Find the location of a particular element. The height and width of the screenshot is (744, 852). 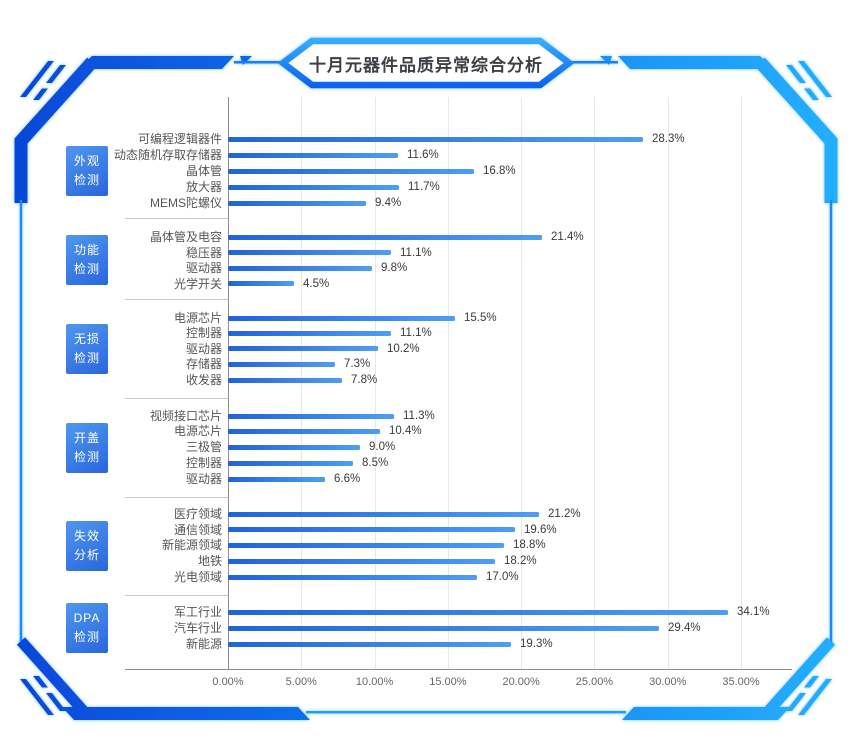

category-label: 放大器 is located at coordinates (203, 187).